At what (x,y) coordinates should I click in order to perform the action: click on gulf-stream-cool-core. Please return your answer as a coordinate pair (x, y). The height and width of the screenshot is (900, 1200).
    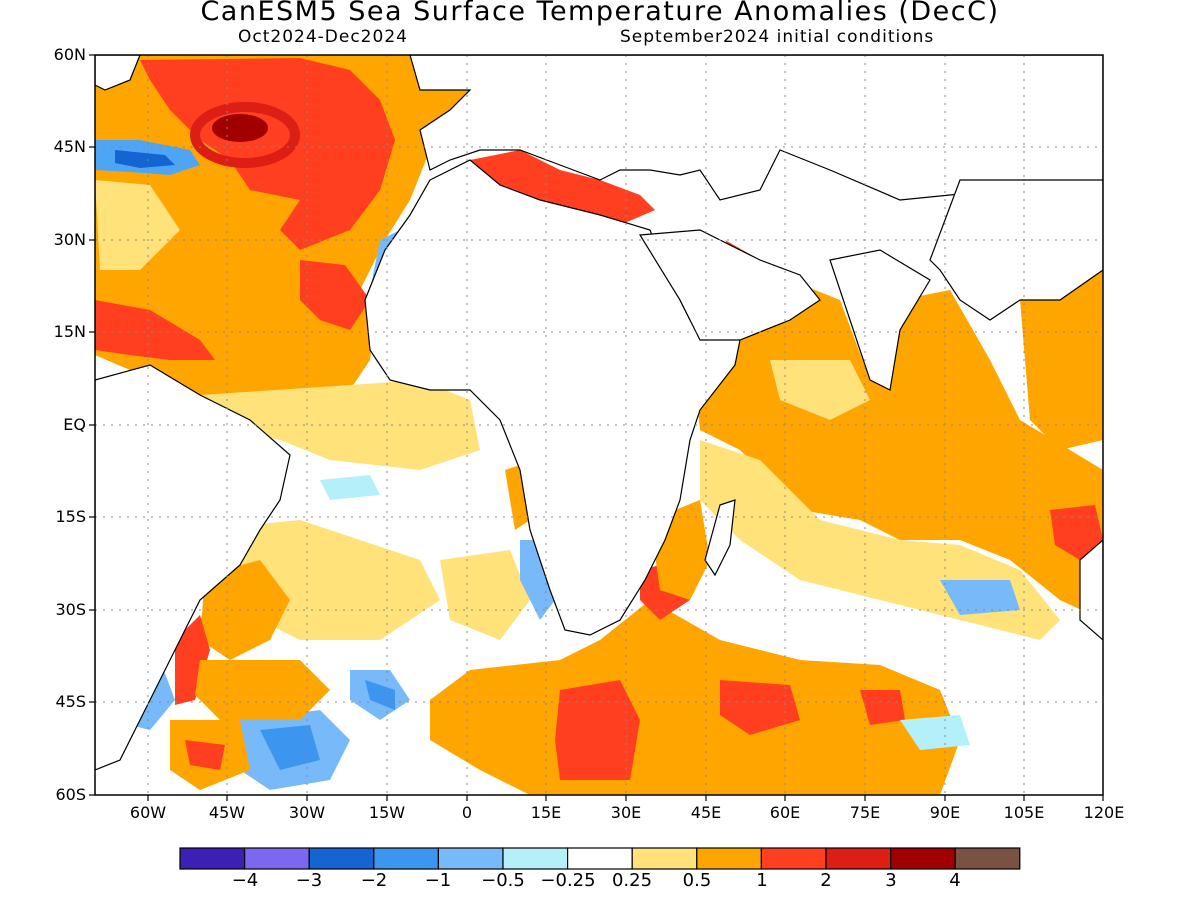
    Looking at the image, I should click on (145, 159).